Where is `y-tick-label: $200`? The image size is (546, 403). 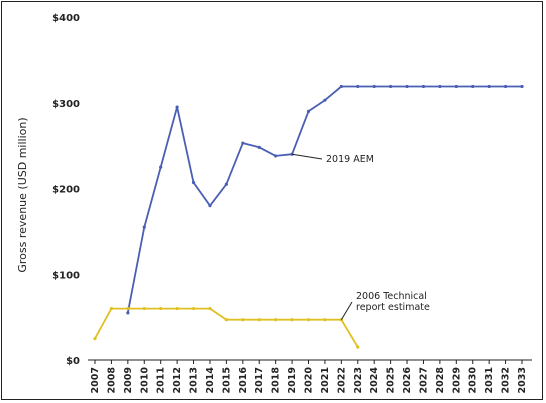
y-tick-label: $200 is located at coordinates (66, 190).